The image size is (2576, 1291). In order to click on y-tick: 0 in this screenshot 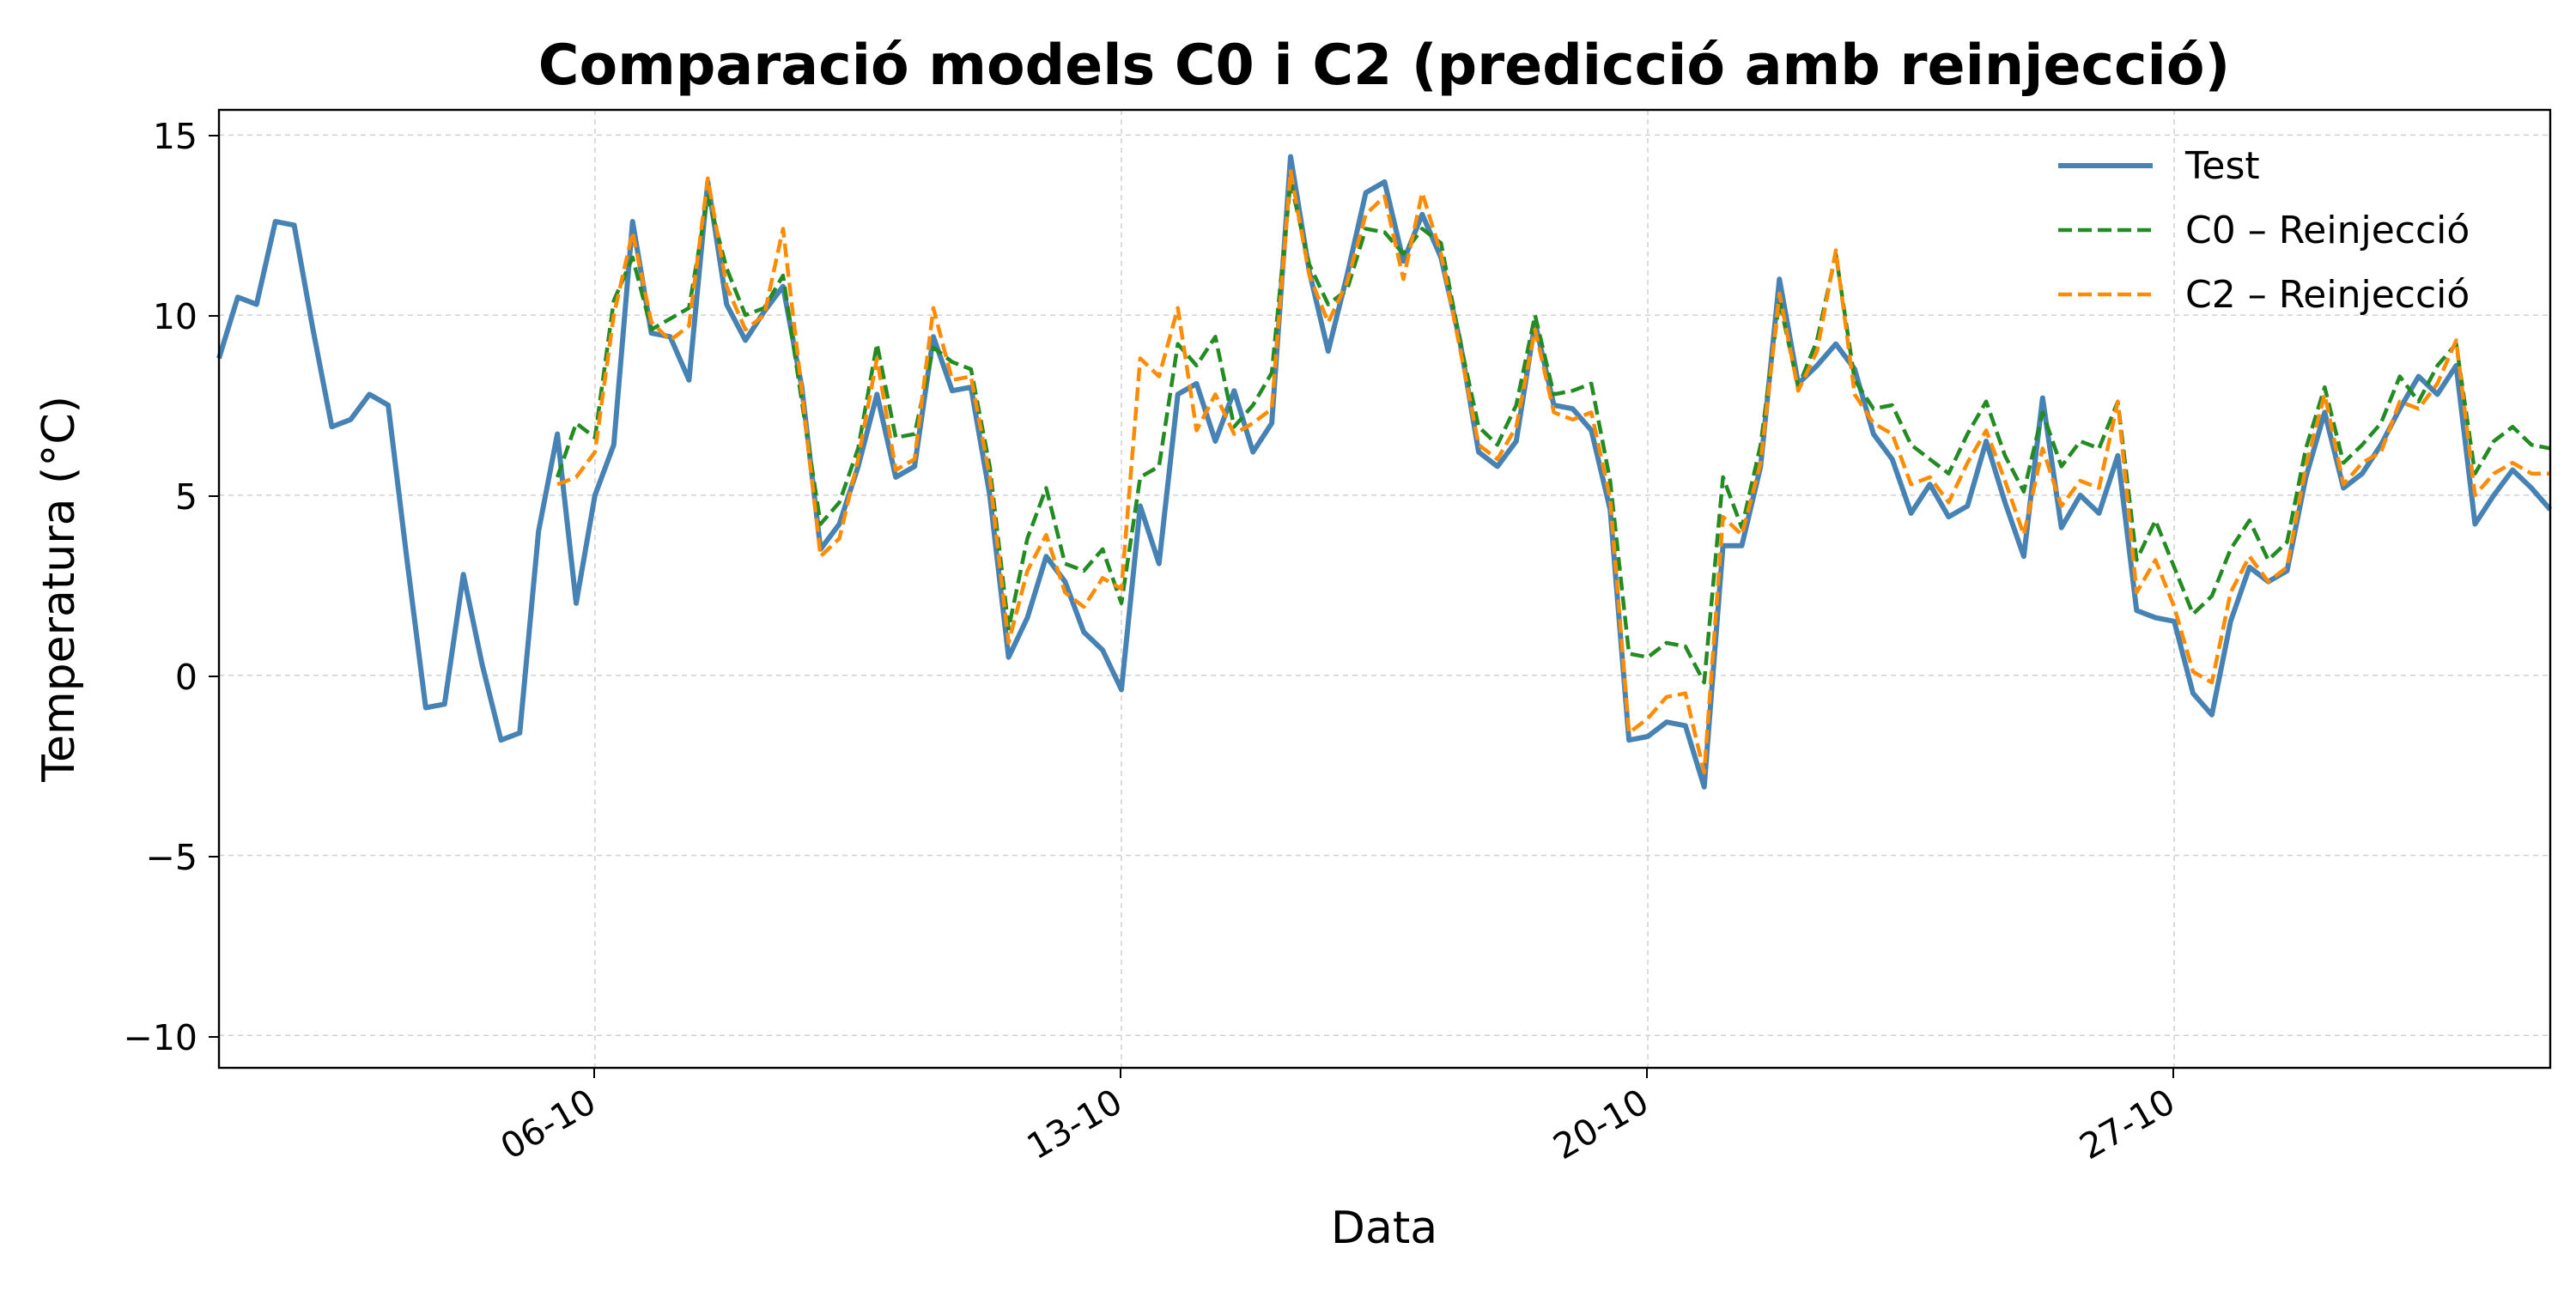, I will do `click(197, 677)`.